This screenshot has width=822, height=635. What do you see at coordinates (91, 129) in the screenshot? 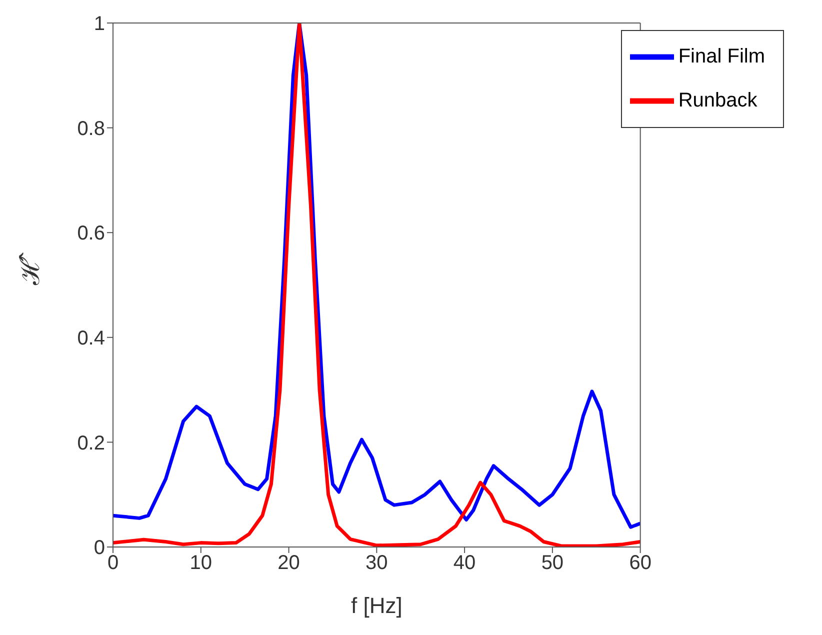
I see `y-tick-label: 0.8` at bounding box center [91, 129].